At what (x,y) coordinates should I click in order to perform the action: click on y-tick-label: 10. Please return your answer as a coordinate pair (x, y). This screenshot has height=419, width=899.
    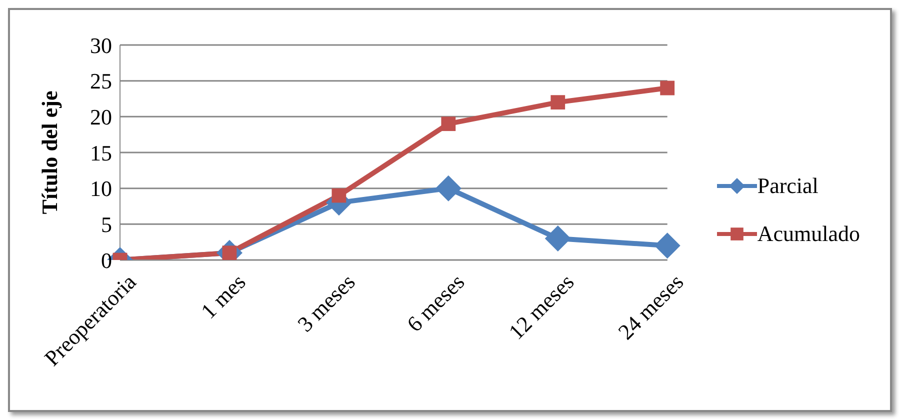
    Looking at the image, I should click on (101, 189).